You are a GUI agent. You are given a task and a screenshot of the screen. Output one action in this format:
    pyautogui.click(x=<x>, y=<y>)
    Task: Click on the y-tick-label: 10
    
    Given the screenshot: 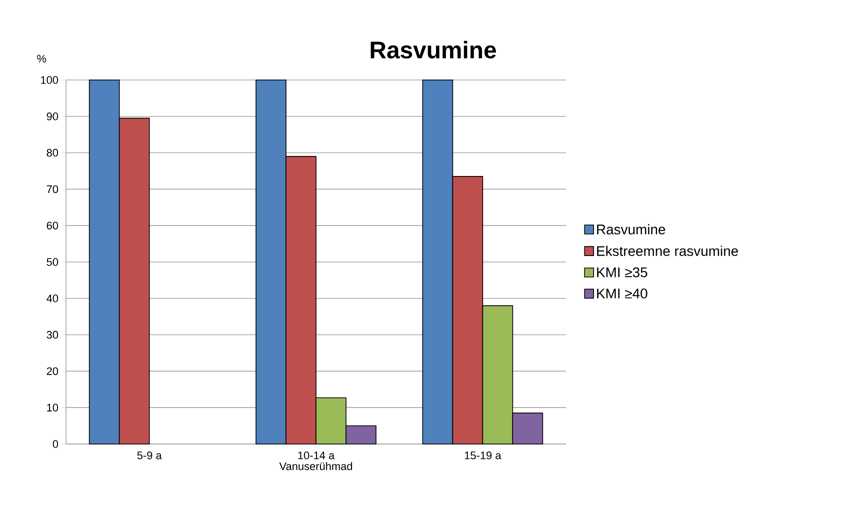 What is the action you would take?
    pyautogui.click(x=52, y=408)
    